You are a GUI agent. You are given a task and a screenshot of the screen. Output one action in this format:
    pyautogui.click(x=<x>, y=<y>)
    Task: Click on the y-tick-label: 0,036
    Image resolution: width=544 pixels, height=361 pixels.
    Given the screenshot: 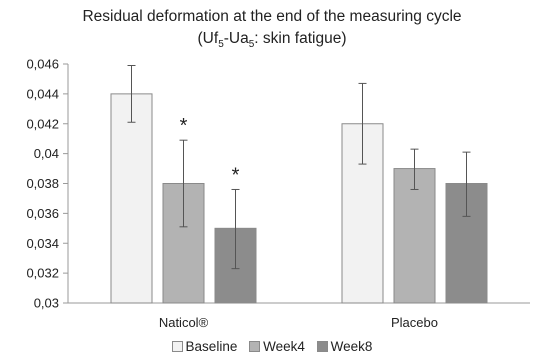 What is the action you would take?
    pyautogui.click(x=42, y=213)
    